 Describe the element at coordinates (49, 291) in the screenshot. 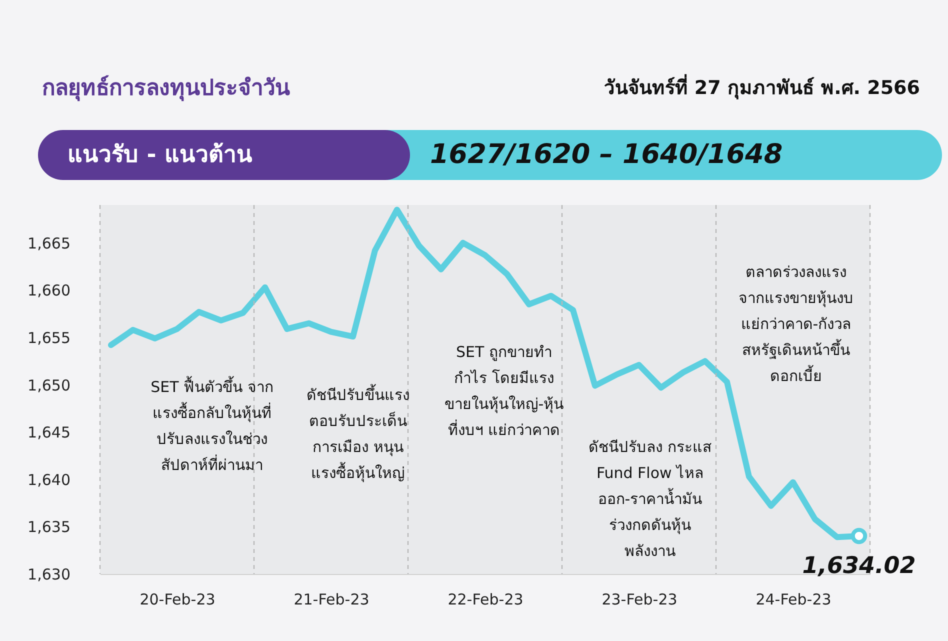

I see `y-tick-label: 1,660` at that location.